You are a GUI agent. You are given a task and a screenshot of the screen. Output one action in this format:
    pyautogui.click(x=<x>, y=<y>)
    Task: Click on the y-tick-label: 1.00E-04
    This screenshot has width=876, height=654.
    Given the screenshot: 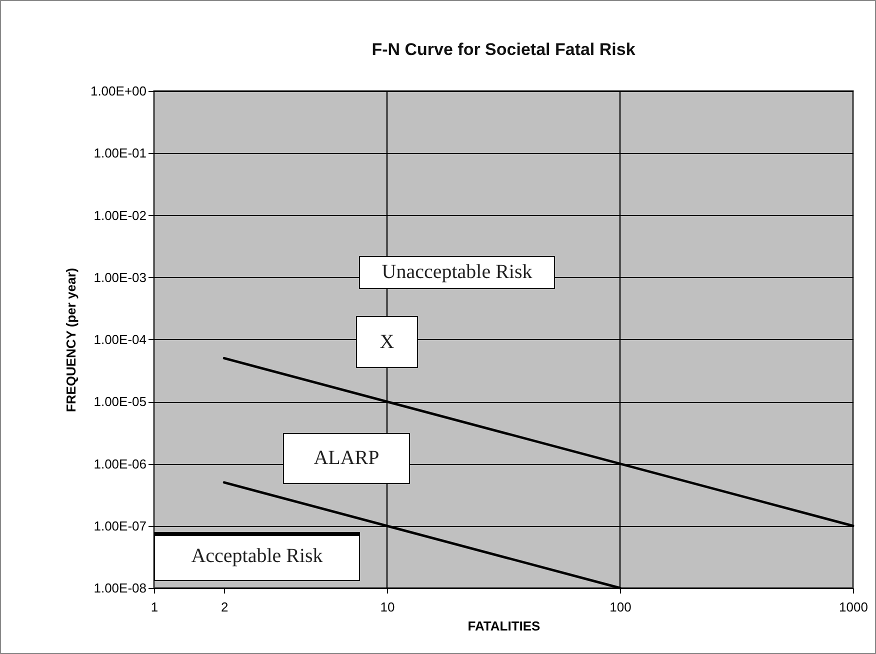 What is the action you would take?
    pyautogui.click(x=120, y=339)
    